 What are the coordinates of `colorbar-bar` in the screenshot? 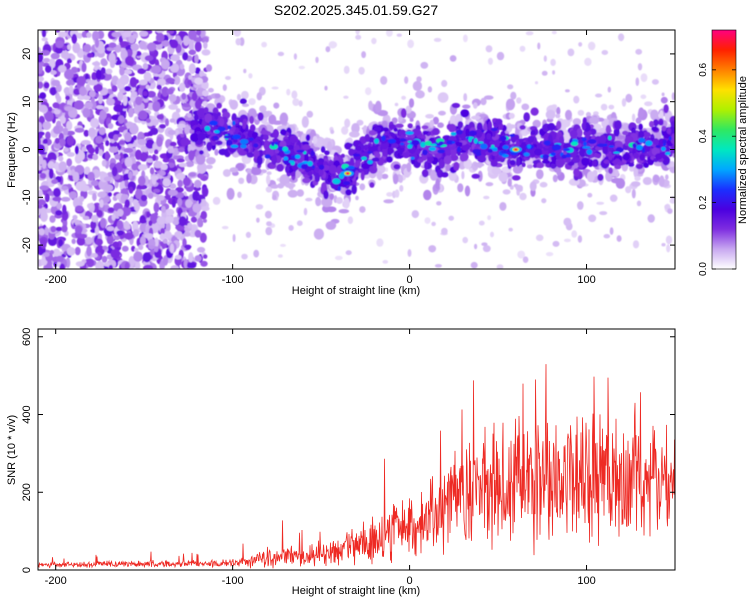 It's located at (724, 149).